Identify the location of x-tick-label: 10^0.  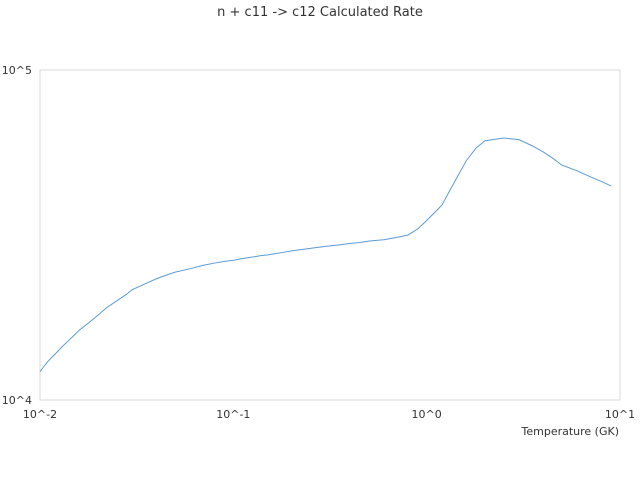
(427, 414).